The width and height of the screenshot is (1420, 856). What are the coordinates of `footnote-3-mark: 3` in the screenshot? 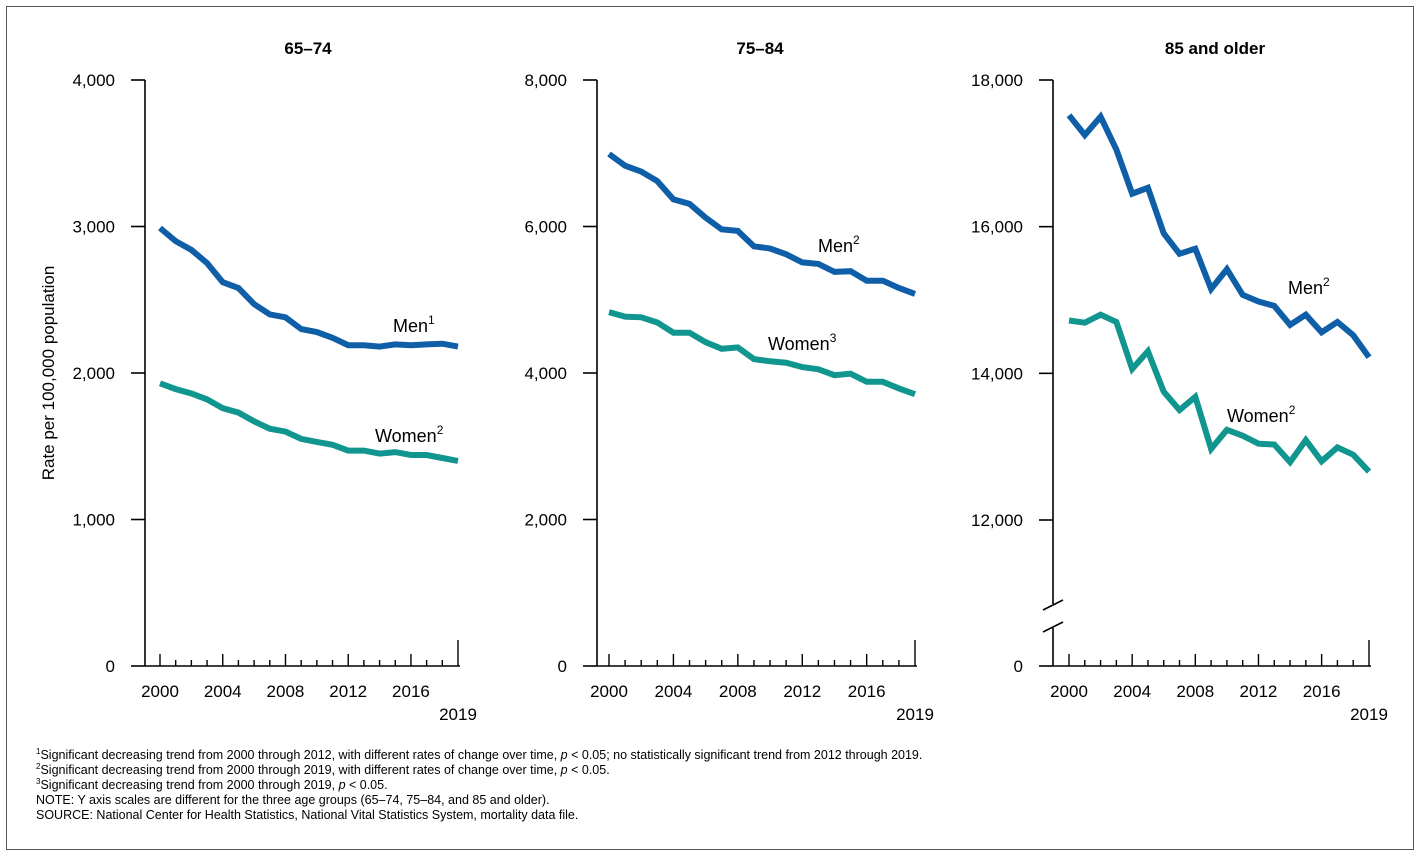 It's located at (38, 781).